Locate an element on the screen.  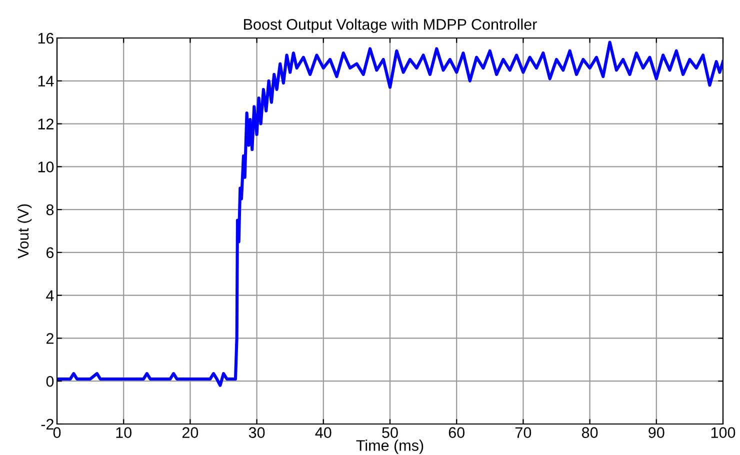
x-tick-label: 50 is located at coordinates (390, 432).